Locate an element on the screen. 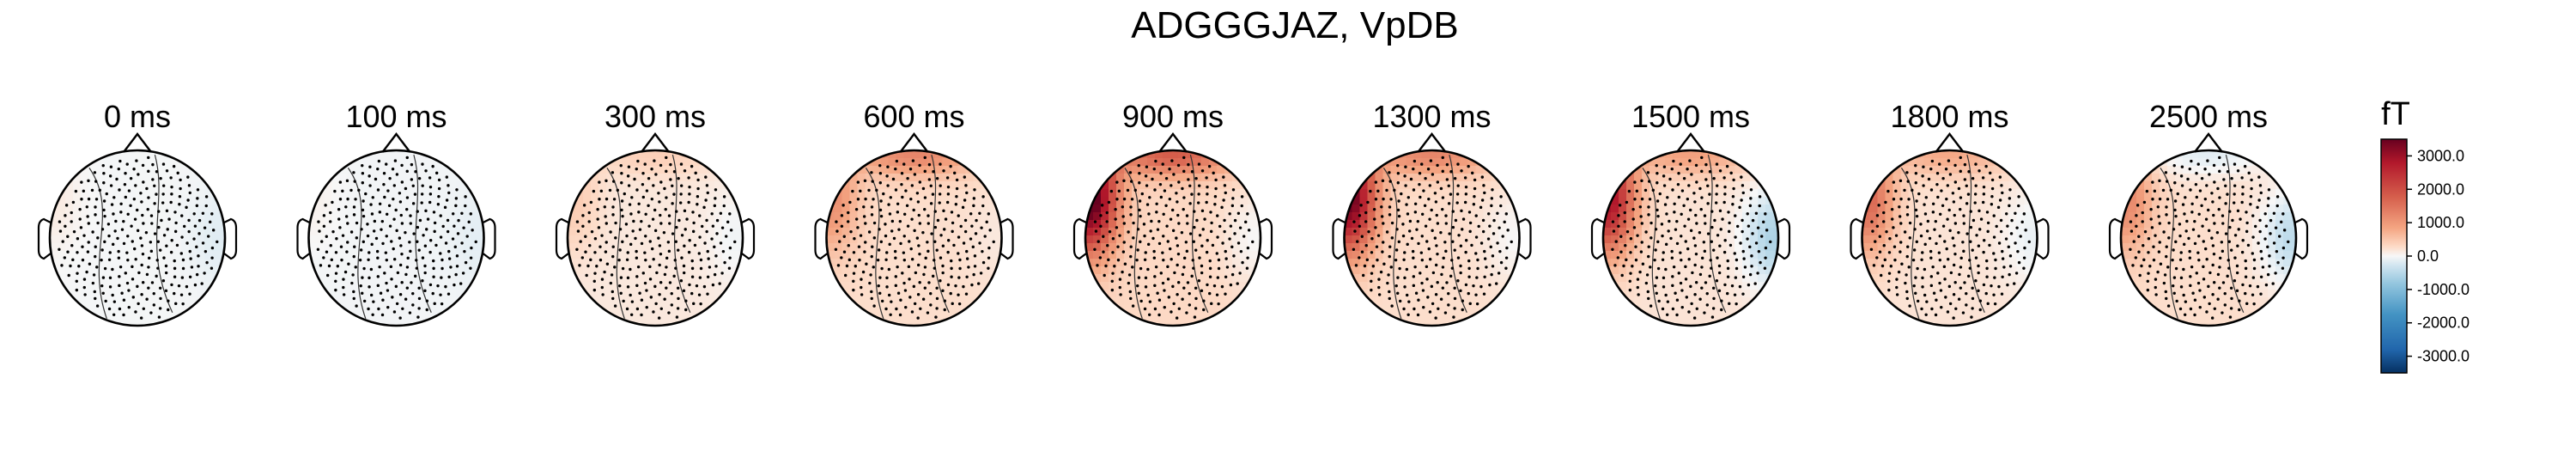 The width and height of the screenshot is (2576, 464). colorbar-tick-label: 3000.0 is located at coordinates (2441, 155).